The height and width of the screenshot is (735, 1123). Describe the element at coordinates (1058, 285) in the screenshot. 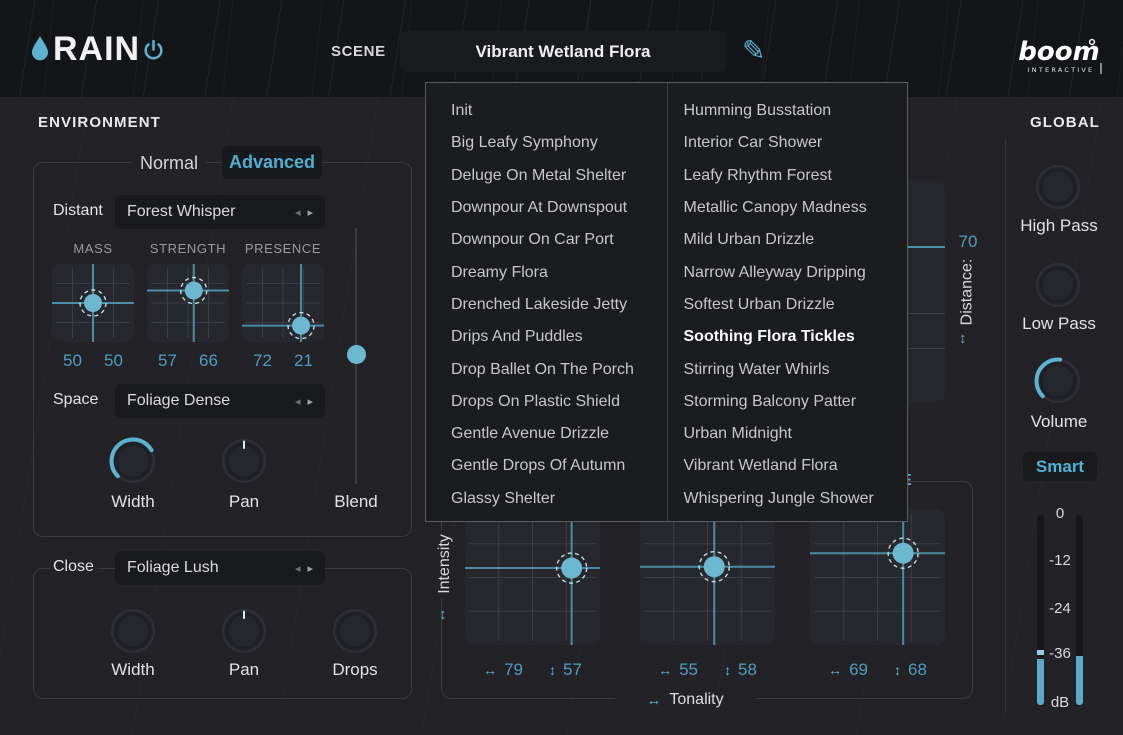

I see `low-pass-knob` at that location.